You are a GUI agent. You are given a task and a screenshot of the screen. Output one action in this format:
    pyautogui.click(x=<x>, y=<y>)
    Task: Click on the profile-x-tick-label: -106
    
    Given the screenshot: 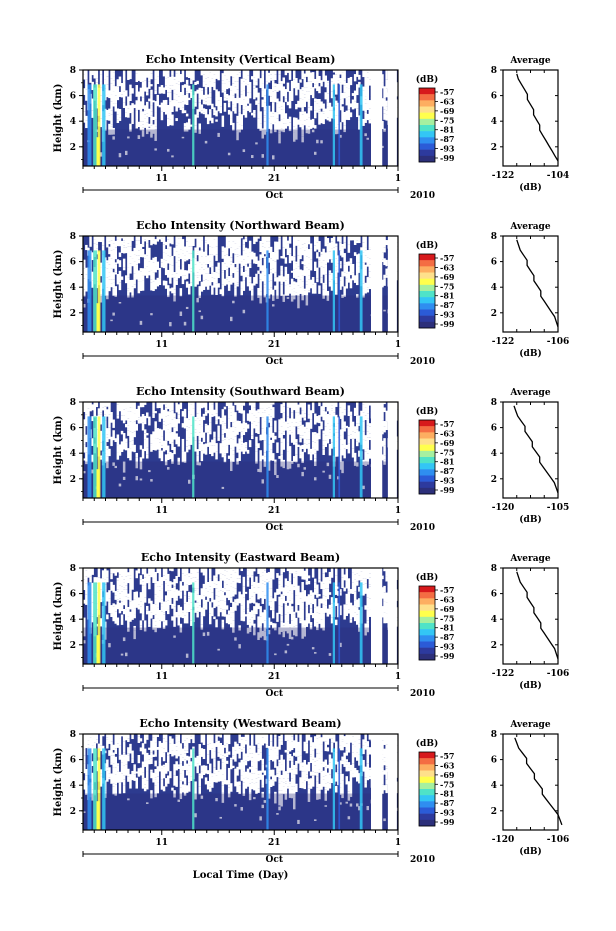 What is the action you would take?
    pyautogui.click(x=558, y=342)
    